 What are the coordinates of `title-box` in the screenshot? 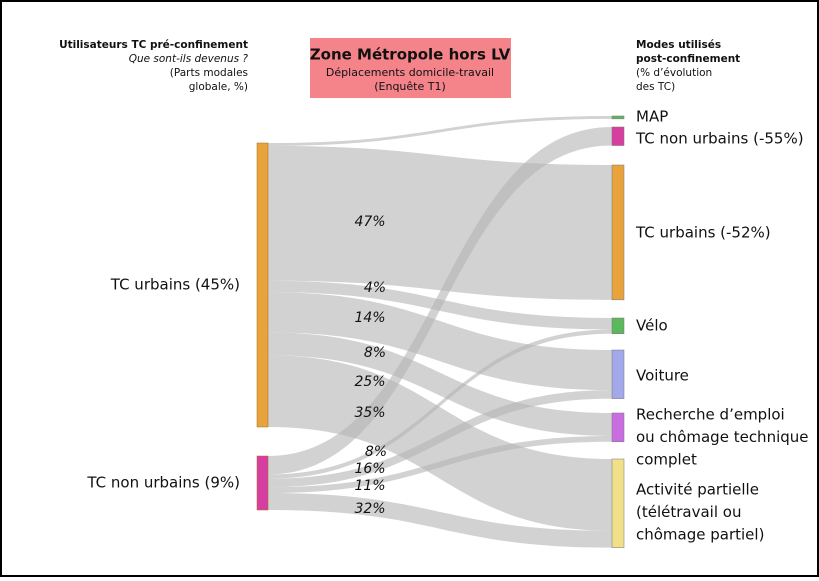 It's located at (410, 68).